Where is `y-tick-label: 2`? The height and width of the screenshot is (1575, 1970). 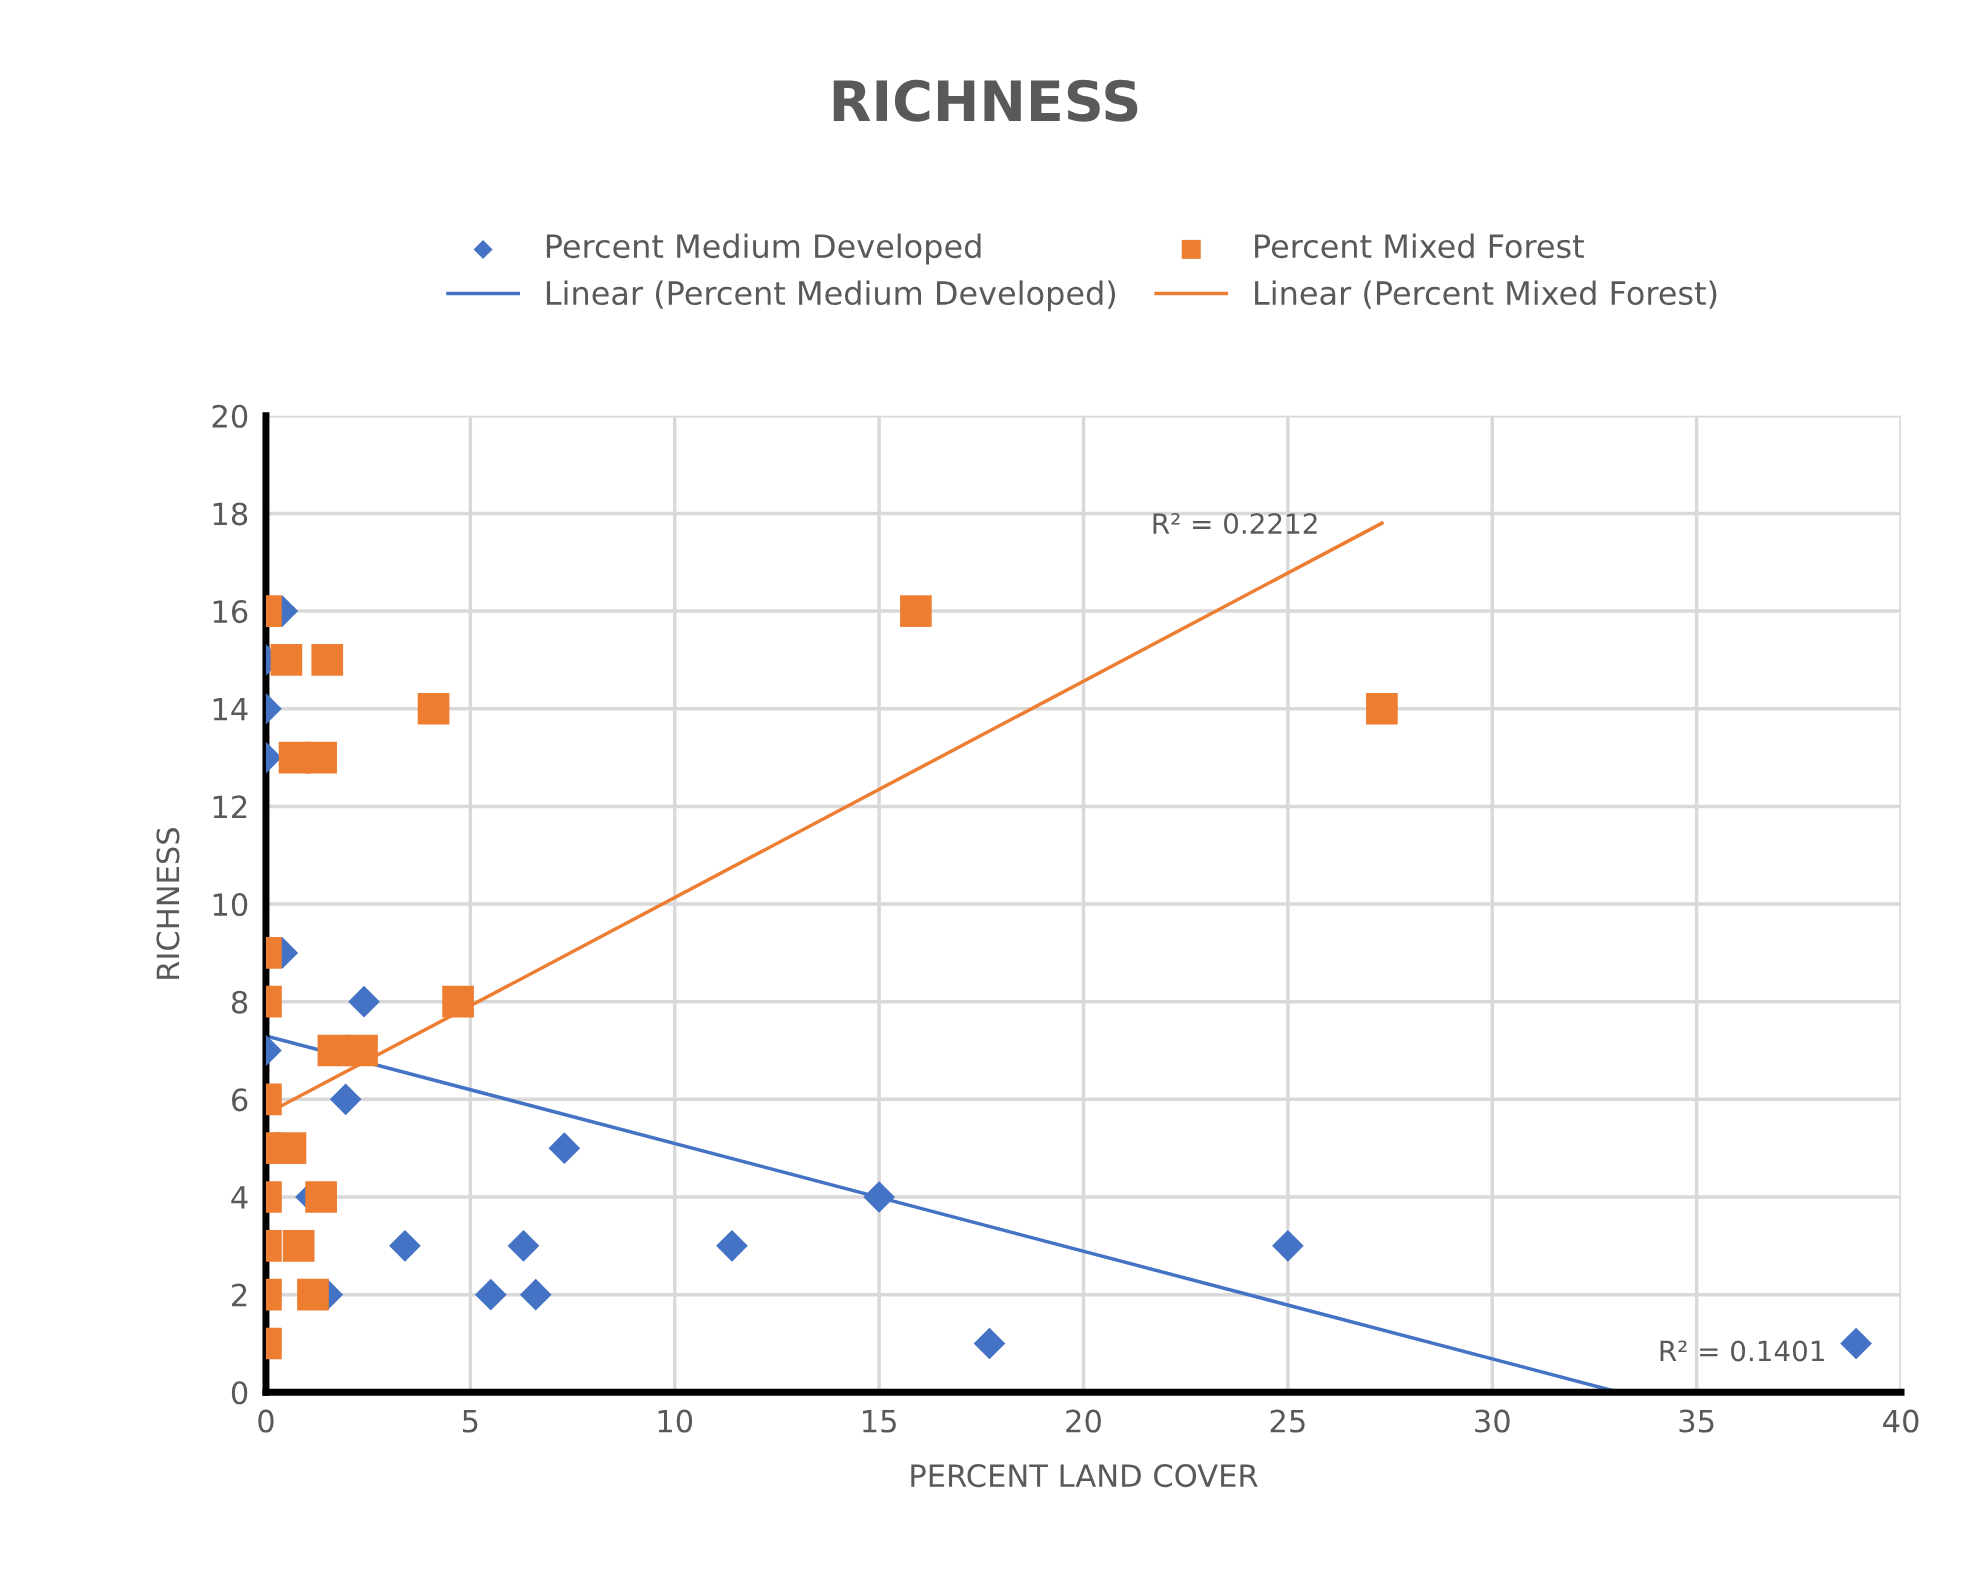
y-tick-label: 2 is located at coordinates (239, 1295).